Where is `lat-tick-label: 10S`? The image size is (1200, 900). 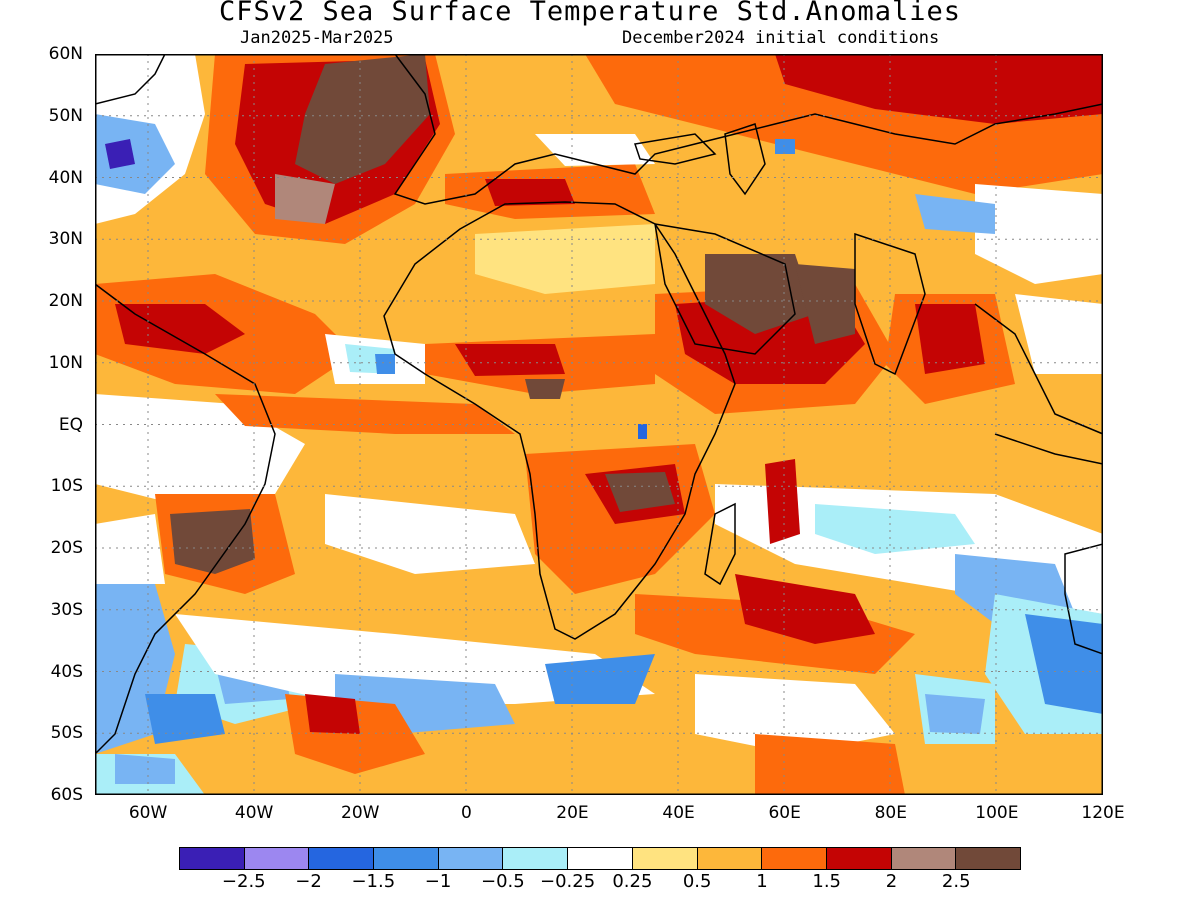 lat-tick-label: 10S is located at coordinates (66, 486).